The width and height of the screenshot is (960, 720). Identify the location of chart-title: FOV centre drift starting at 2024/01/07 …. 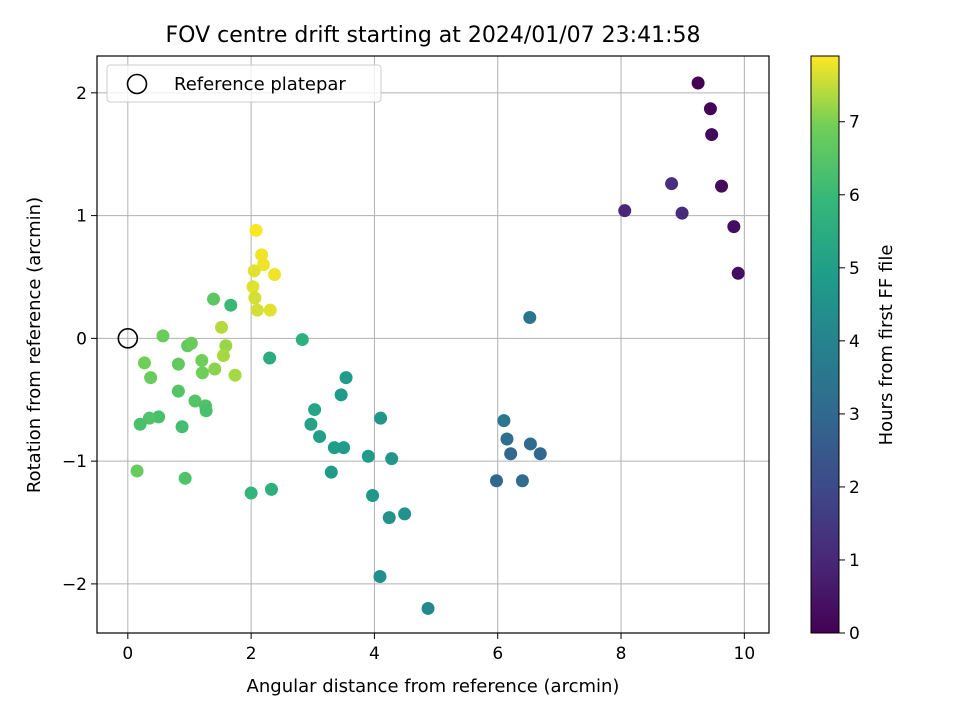
(433, 35).